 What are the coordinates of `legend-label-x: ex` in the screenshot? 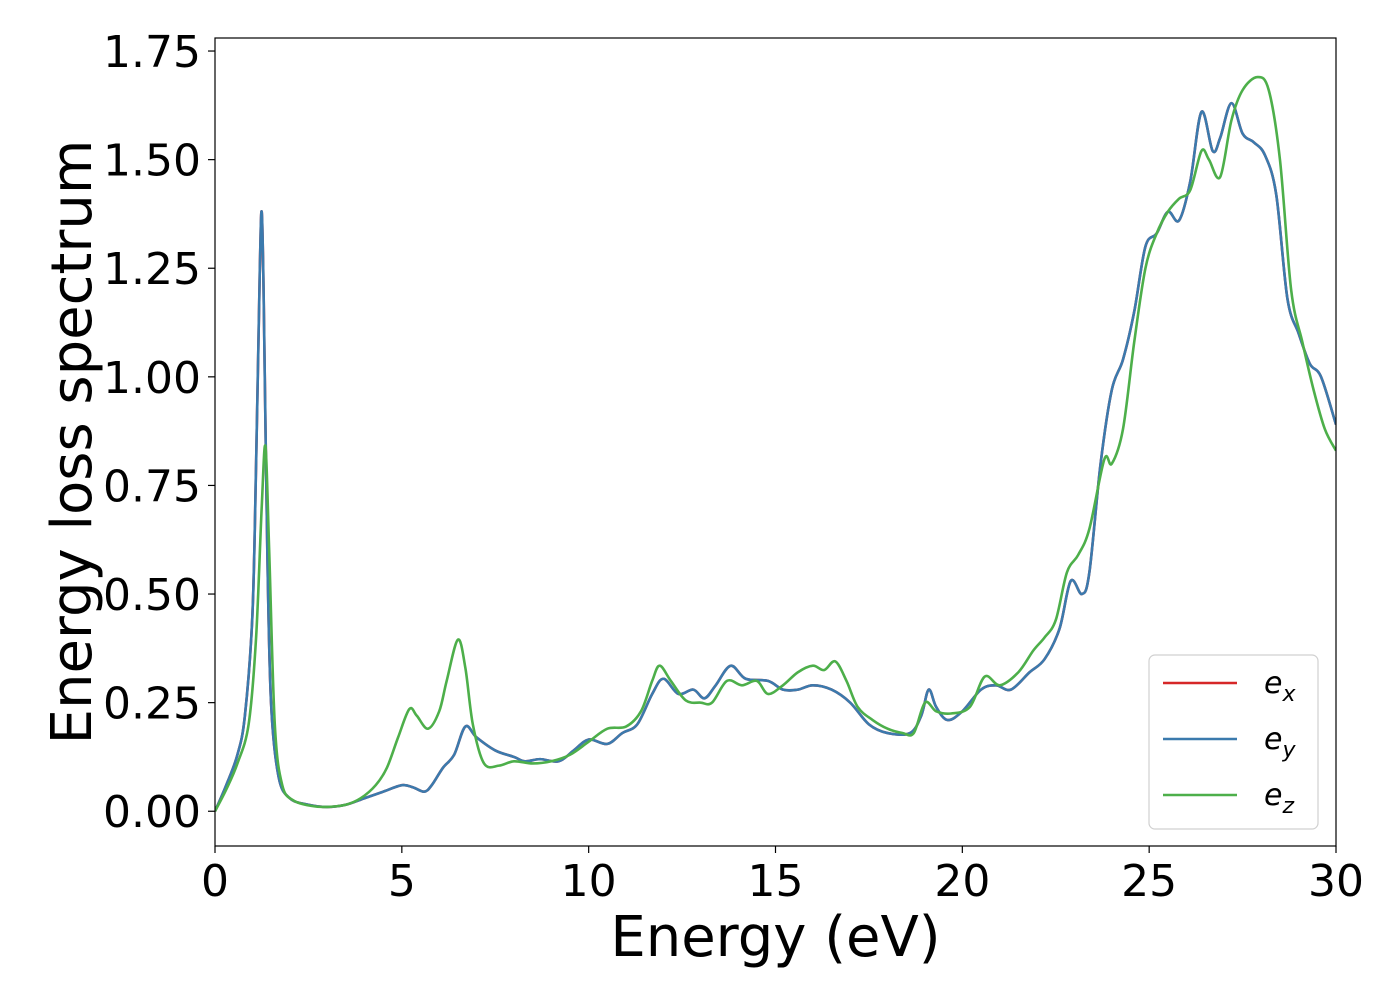 It's located at (1280, 686).